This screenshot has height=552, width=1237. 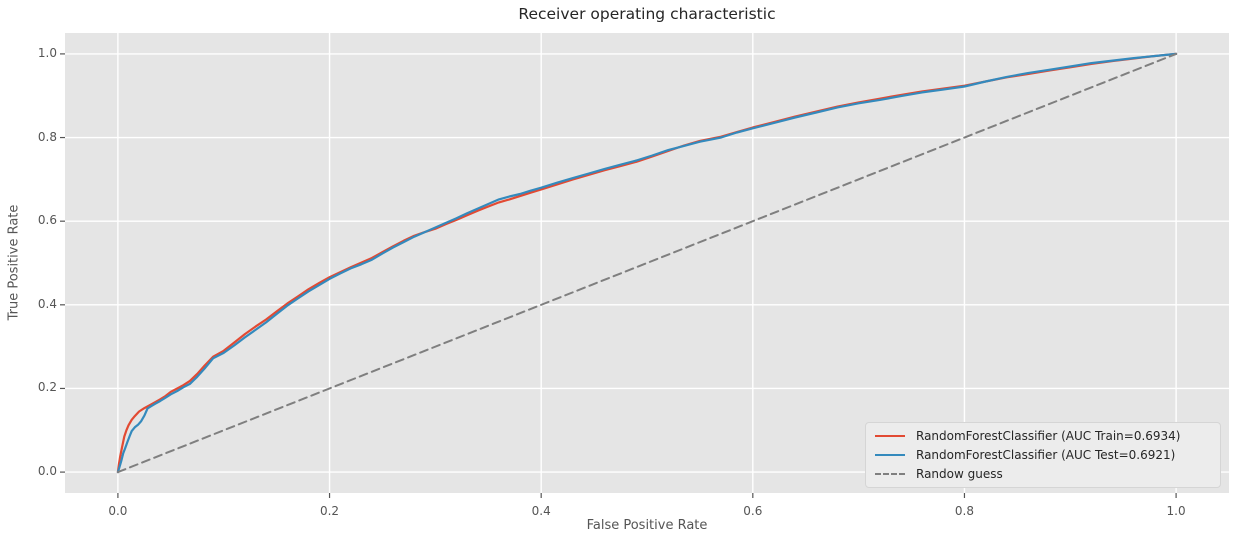 I want to click on y-axis-label: True Positive Rate, so click(x=14, y=262).